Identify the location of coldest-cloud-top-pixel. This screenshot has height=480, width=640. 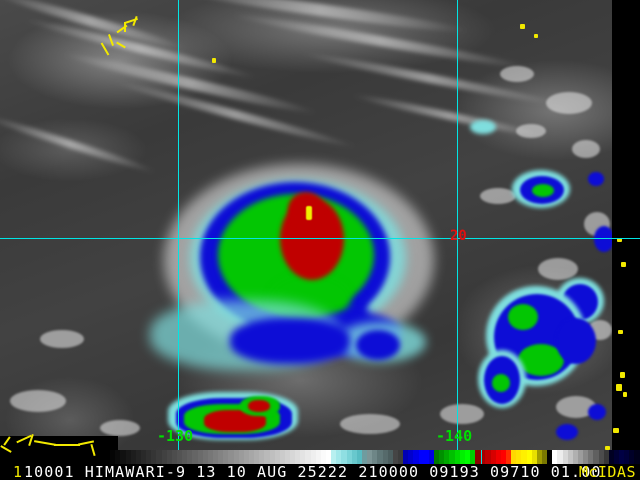
(309, 213).